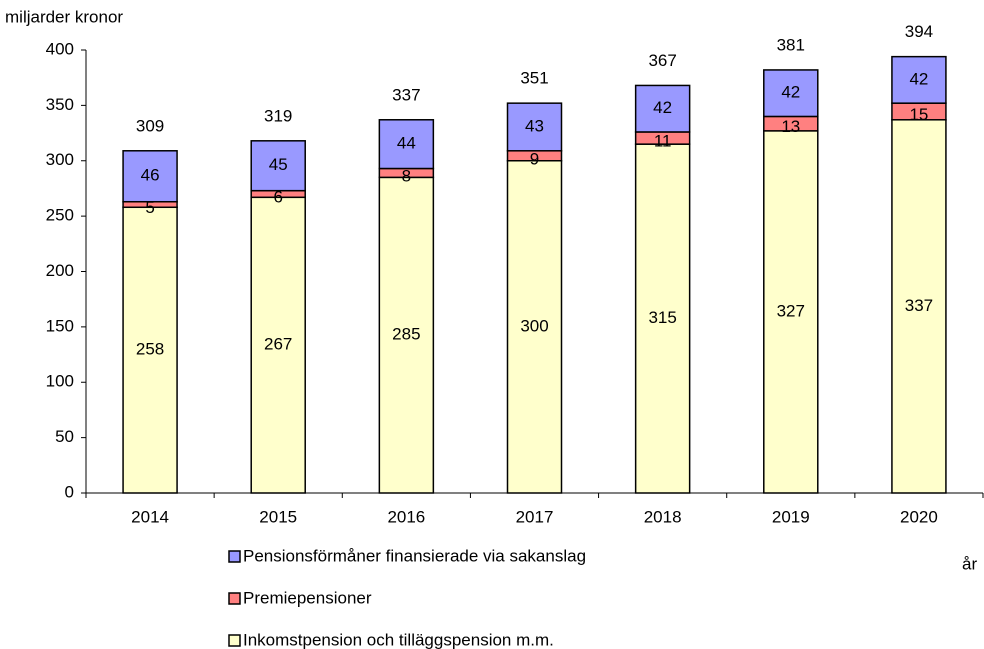  What do you see at coordinates (918, 114) in the screenshot?
I see `segment-label: 15` at bounding box center [918, 114].